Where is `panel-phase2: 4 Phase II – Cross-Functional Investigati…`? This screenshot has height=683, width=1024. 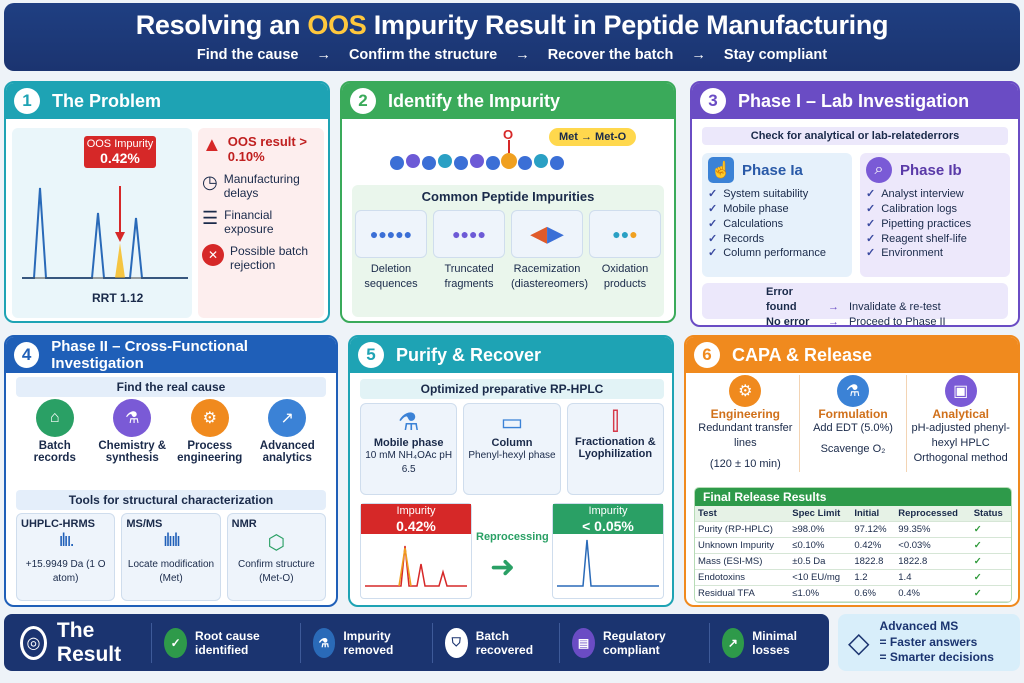
panel-phase2: 4 Phase II – Cross-Functional Investigati… is located at coordinates (171, 471).